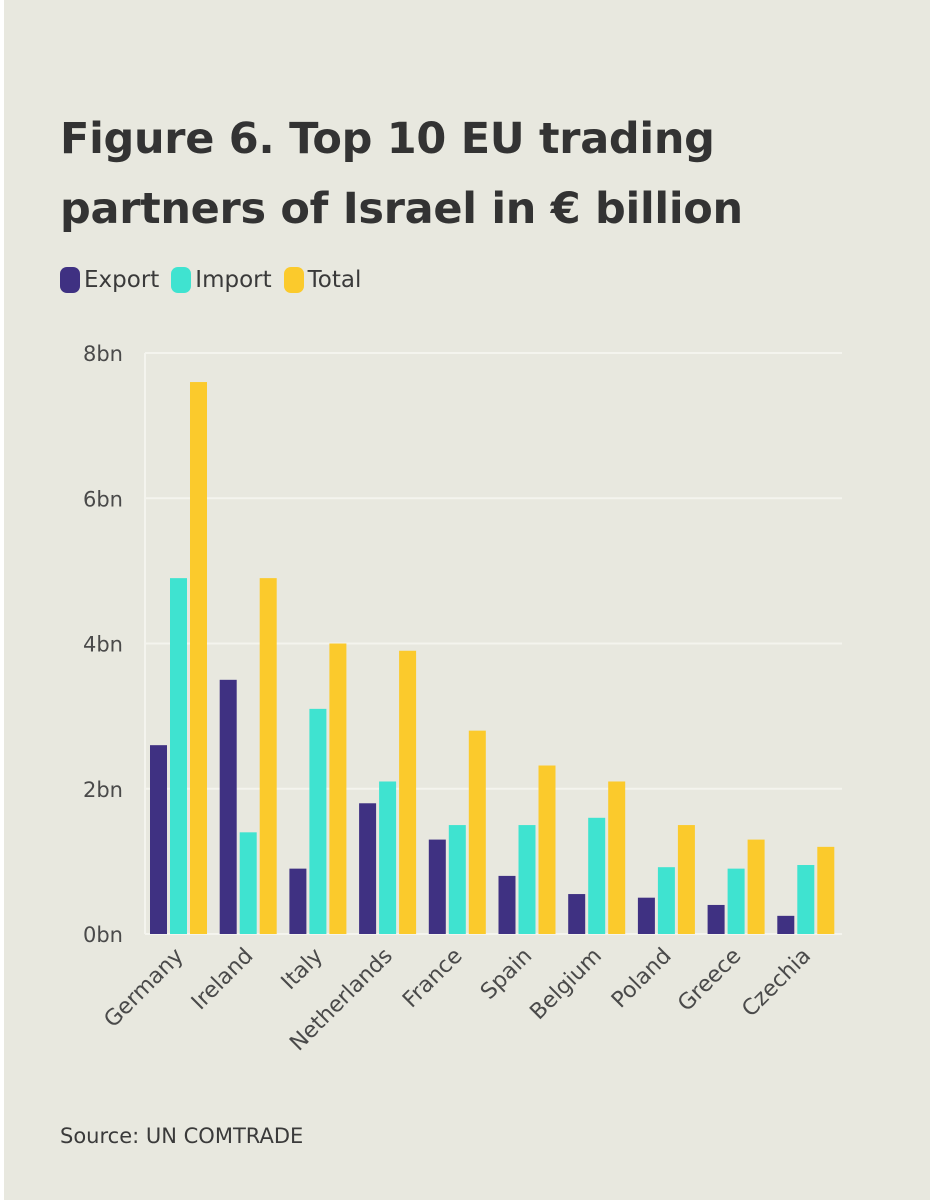  What do you see at coordinates (457, 879) in the screenshot?
I see `bar-import-france` at bounding box center [457, 879].